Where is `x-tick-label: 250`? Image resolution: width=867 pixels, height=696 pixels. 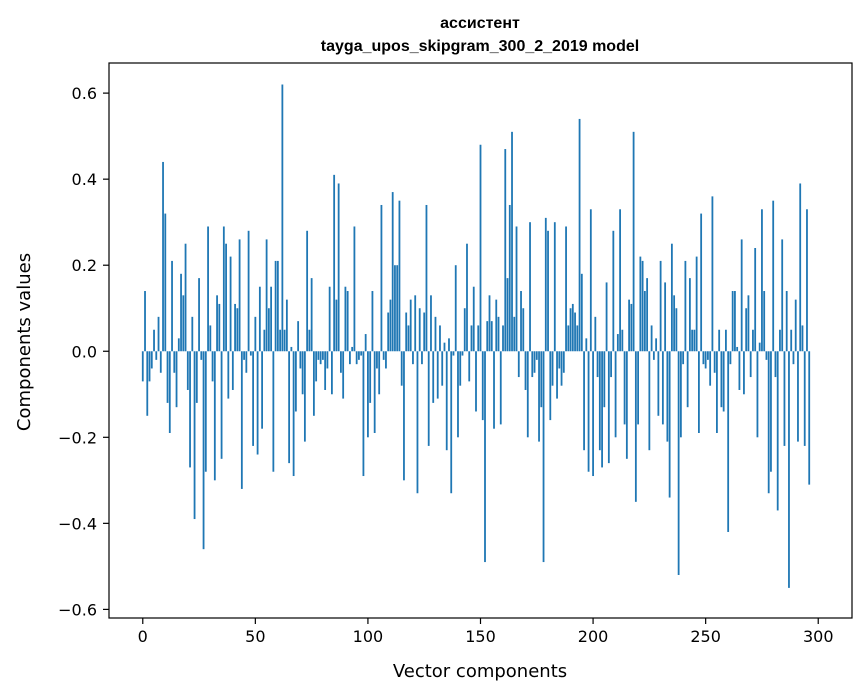
x-tick-label: 250 is located at coordinates (705, 636).